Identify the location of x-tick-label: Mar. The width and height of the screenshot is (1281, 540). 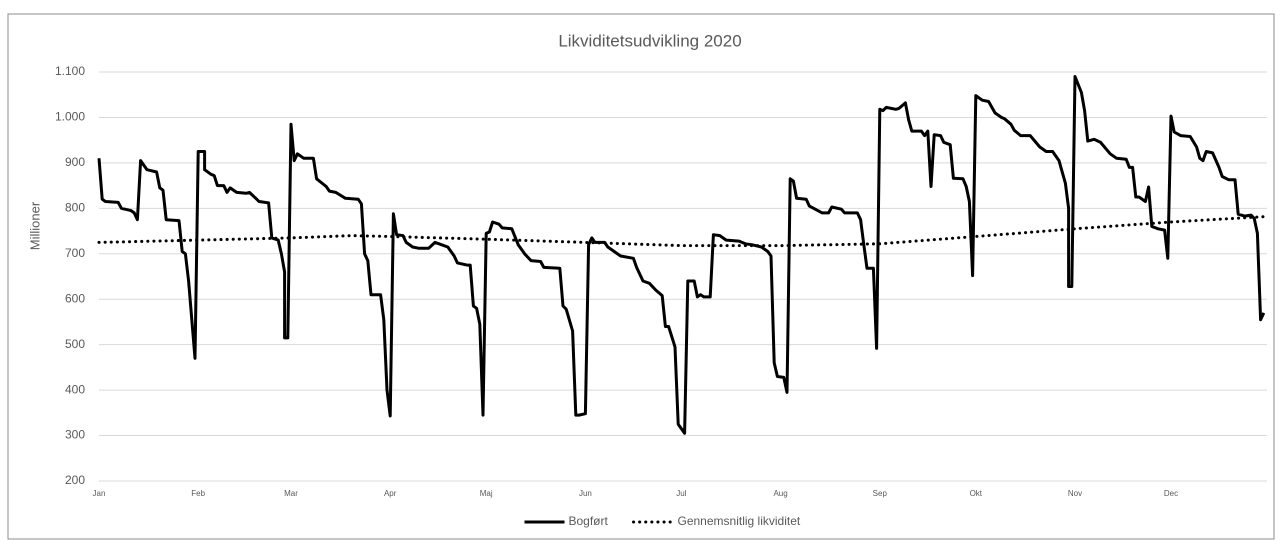
(291, 493).